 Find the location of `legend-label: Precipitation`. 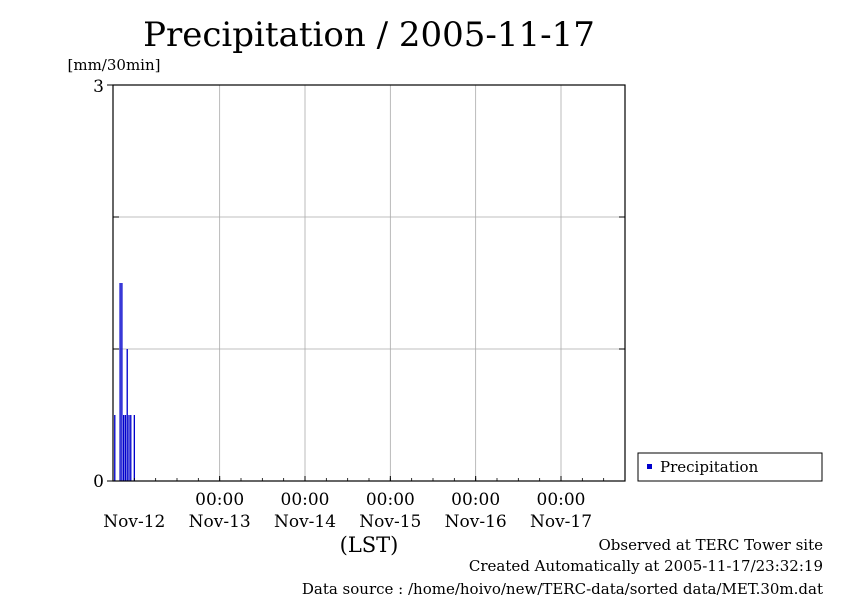

legend-label: Precipitation is located at coordinates (709, 467).